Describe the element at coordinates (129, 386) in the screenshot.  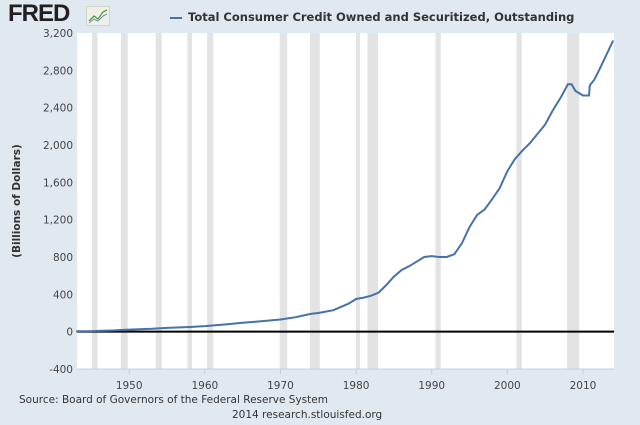
I see `x-tick-label: 1950` at that location.